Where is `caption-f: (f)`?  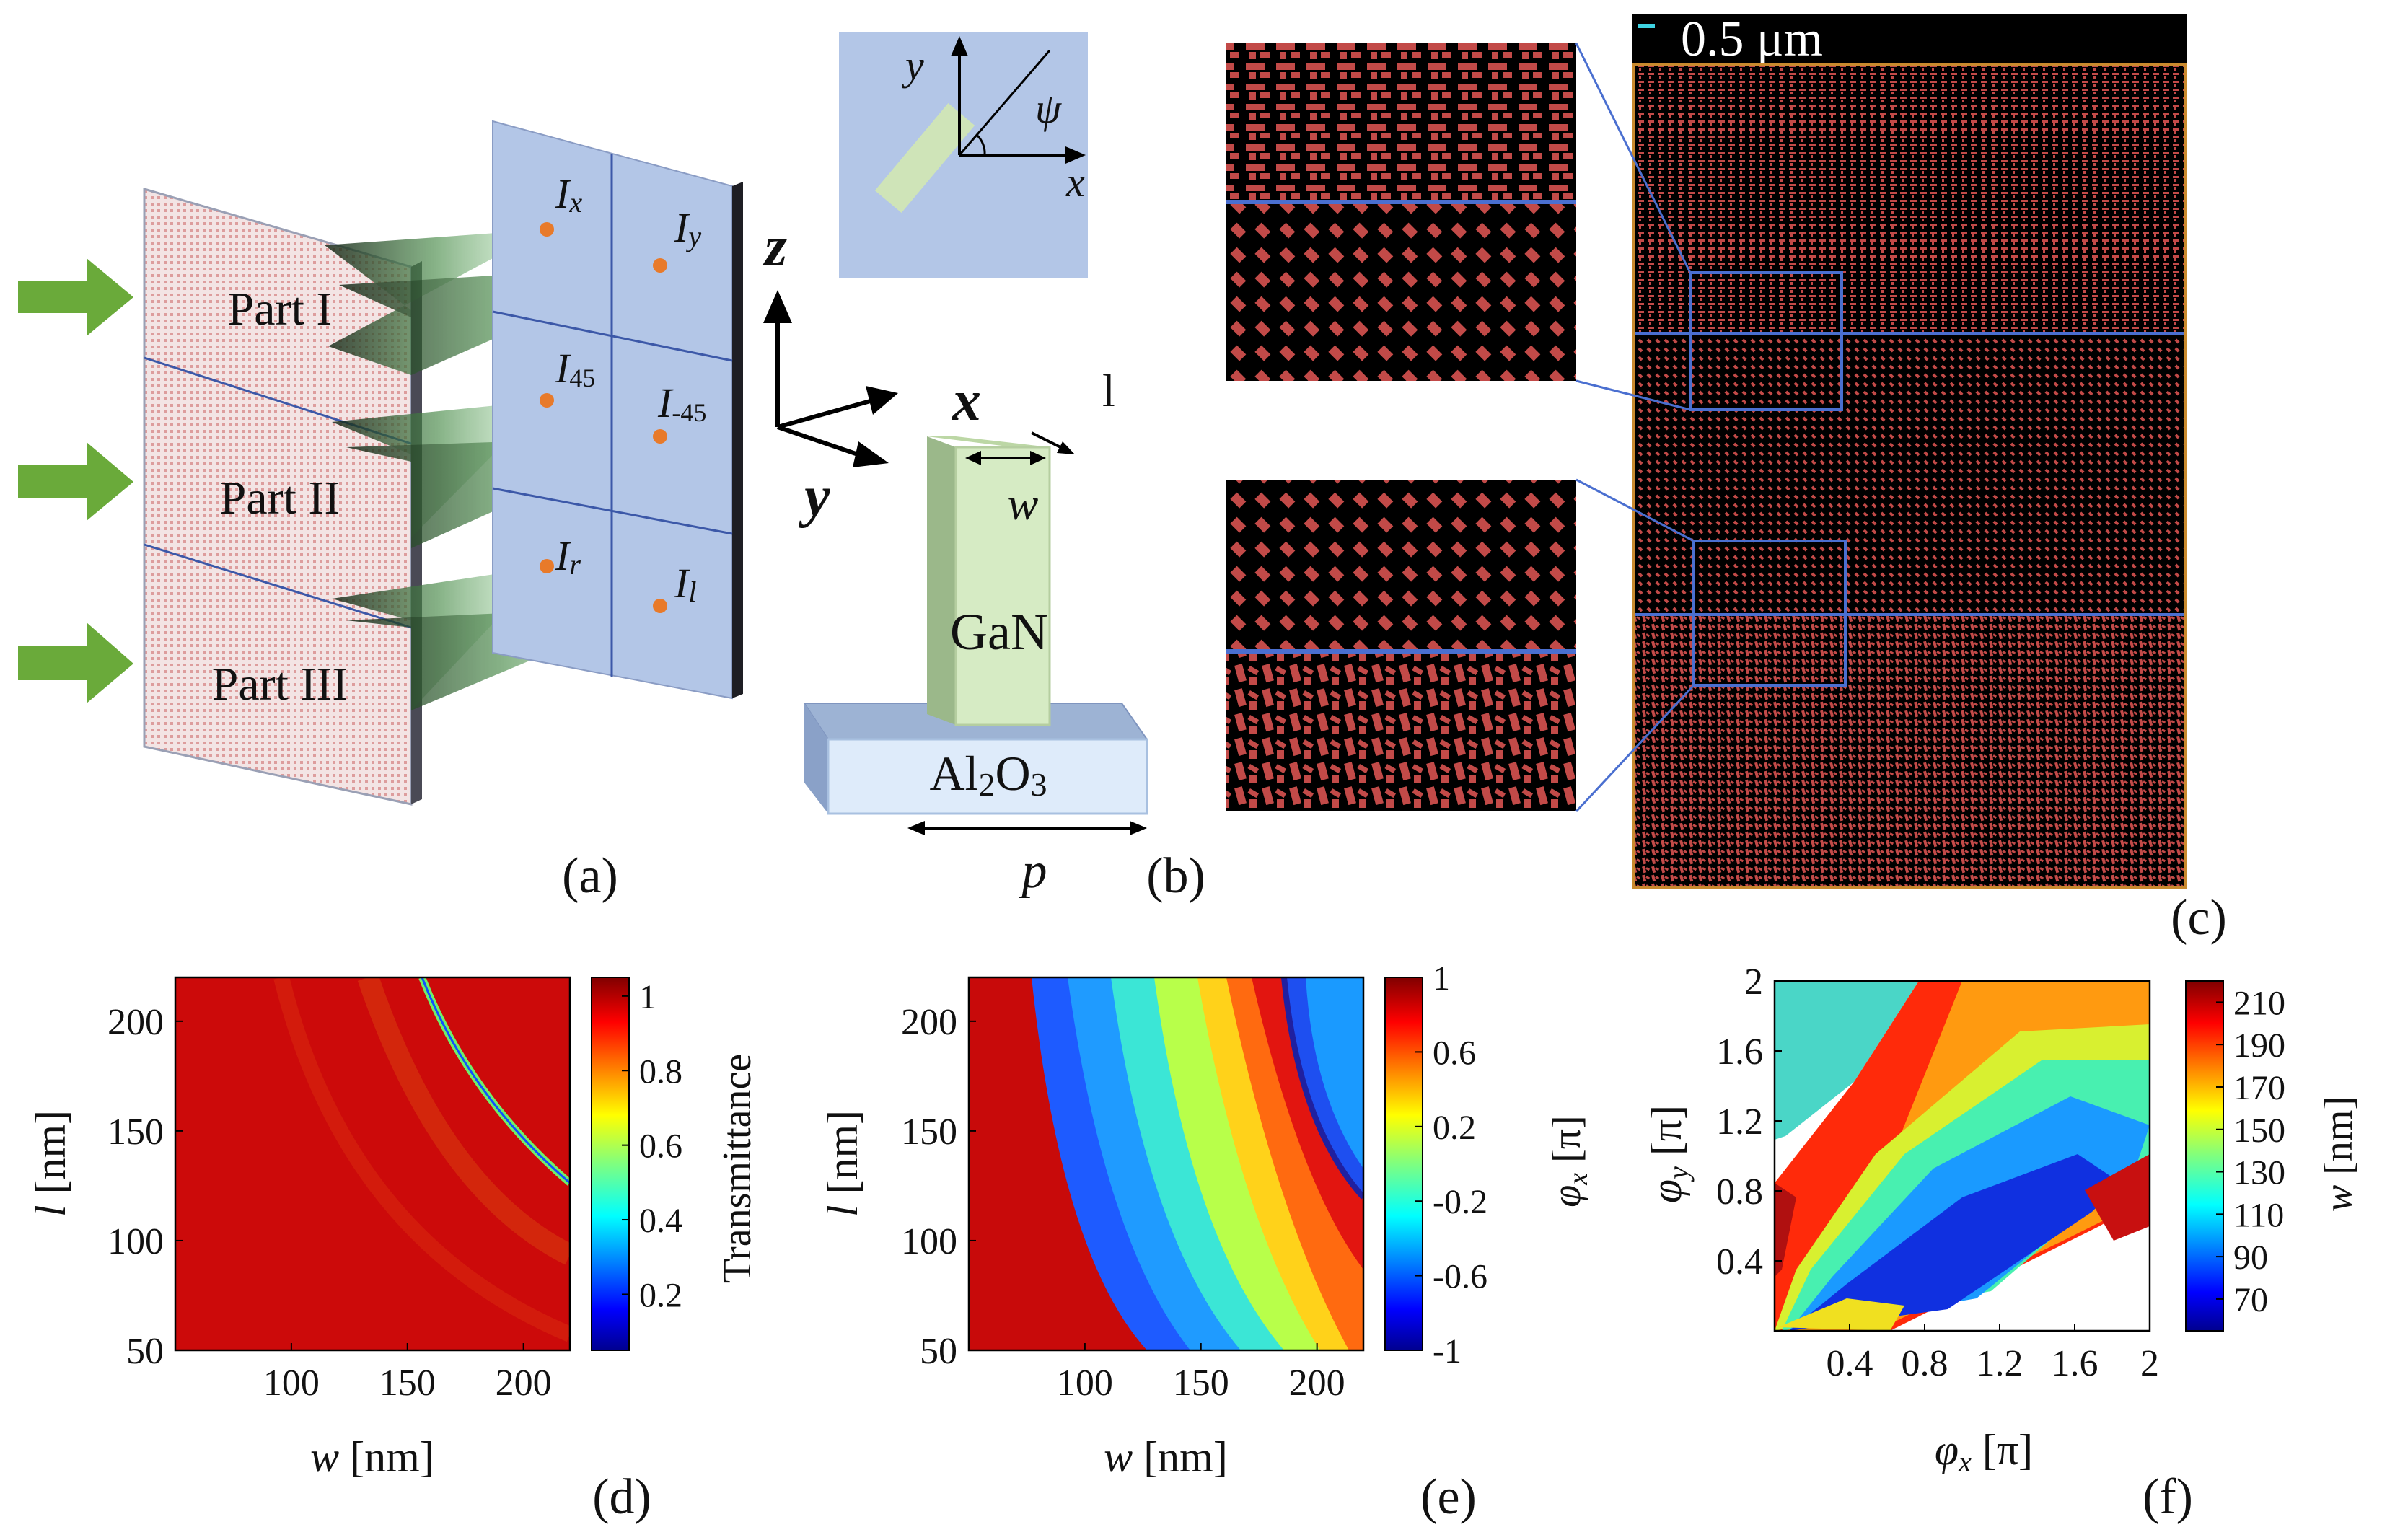
caption-f: (f) is located at coordinates (2168, 1497).